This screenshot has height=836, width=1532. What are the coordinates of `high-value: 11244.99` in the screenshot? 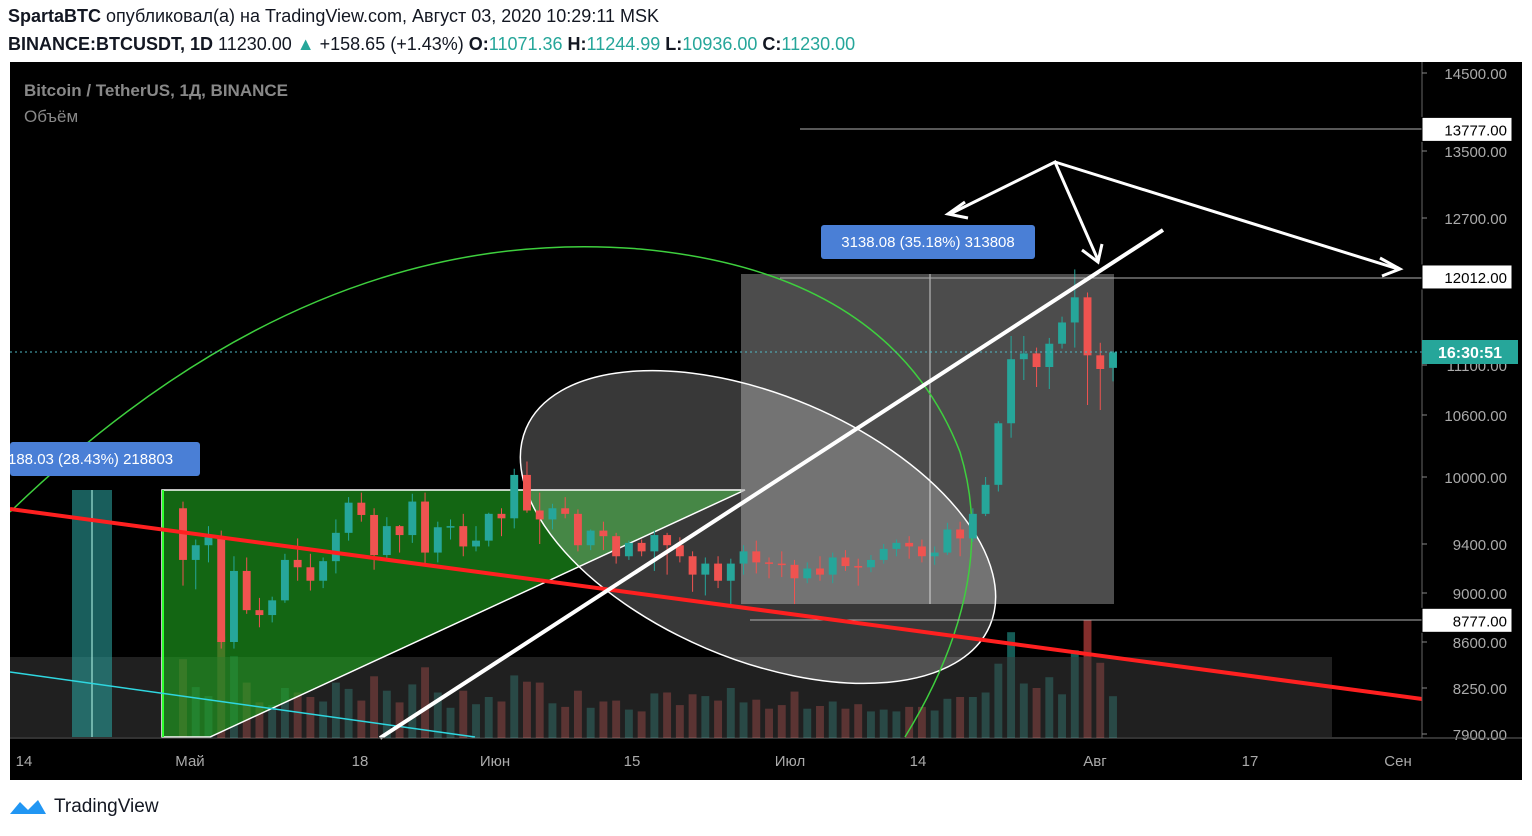 It's located at (623, 44).